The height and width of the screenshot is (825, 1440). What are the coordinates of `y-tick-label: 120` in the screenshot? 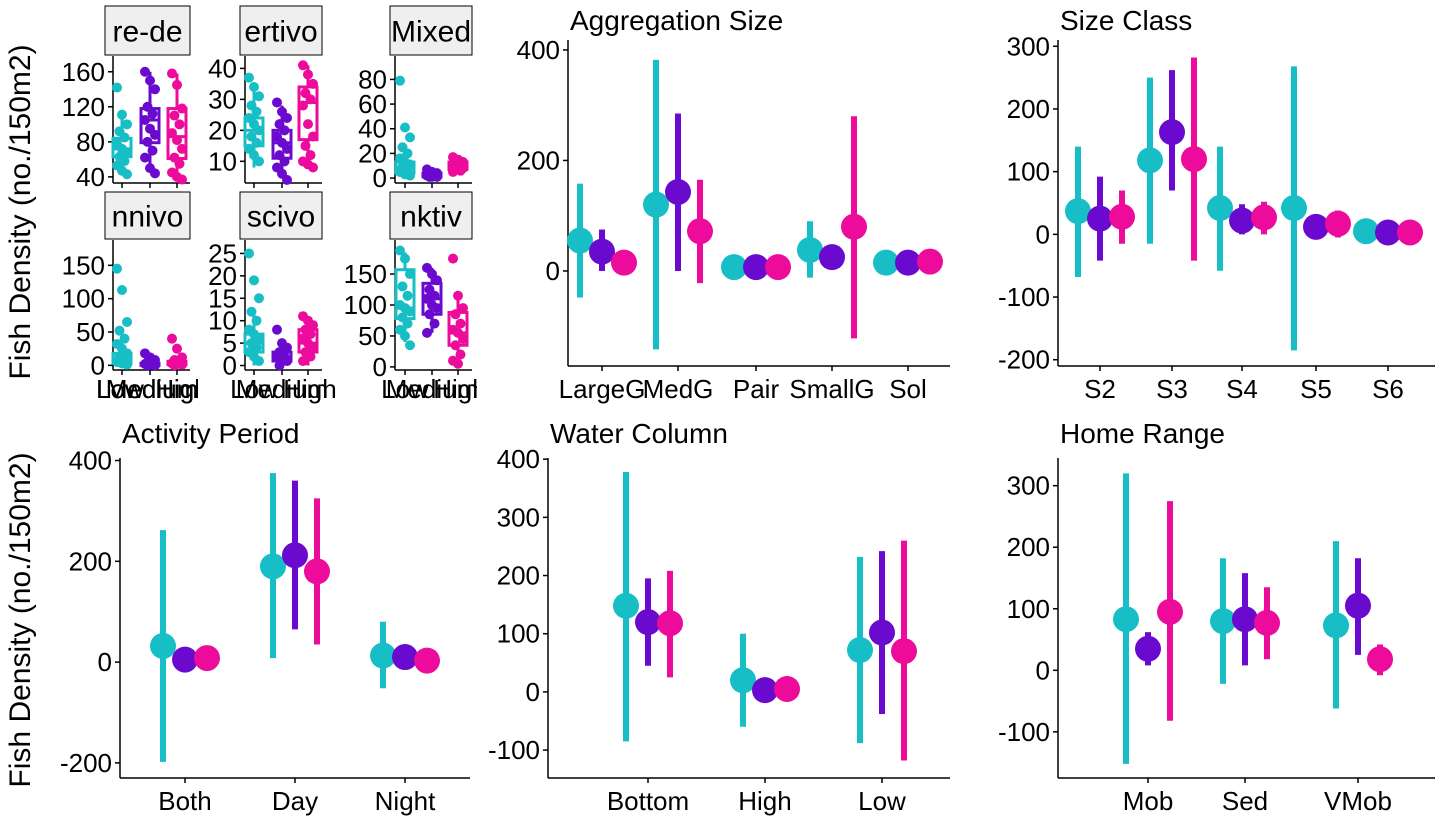 It's located at (83, 107).